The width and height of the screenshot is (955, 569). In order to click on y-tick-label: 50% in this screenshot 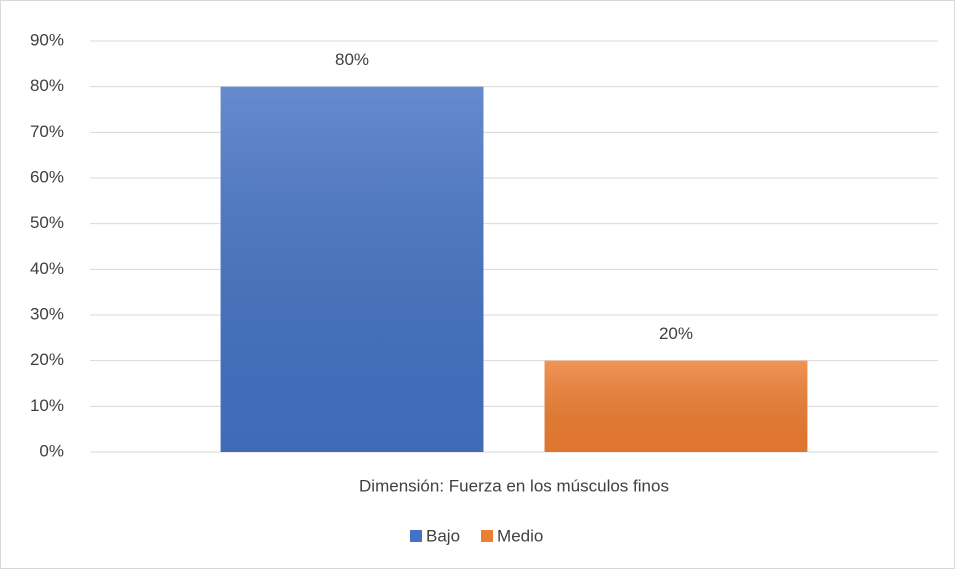, I will do `click(47, 222)`.